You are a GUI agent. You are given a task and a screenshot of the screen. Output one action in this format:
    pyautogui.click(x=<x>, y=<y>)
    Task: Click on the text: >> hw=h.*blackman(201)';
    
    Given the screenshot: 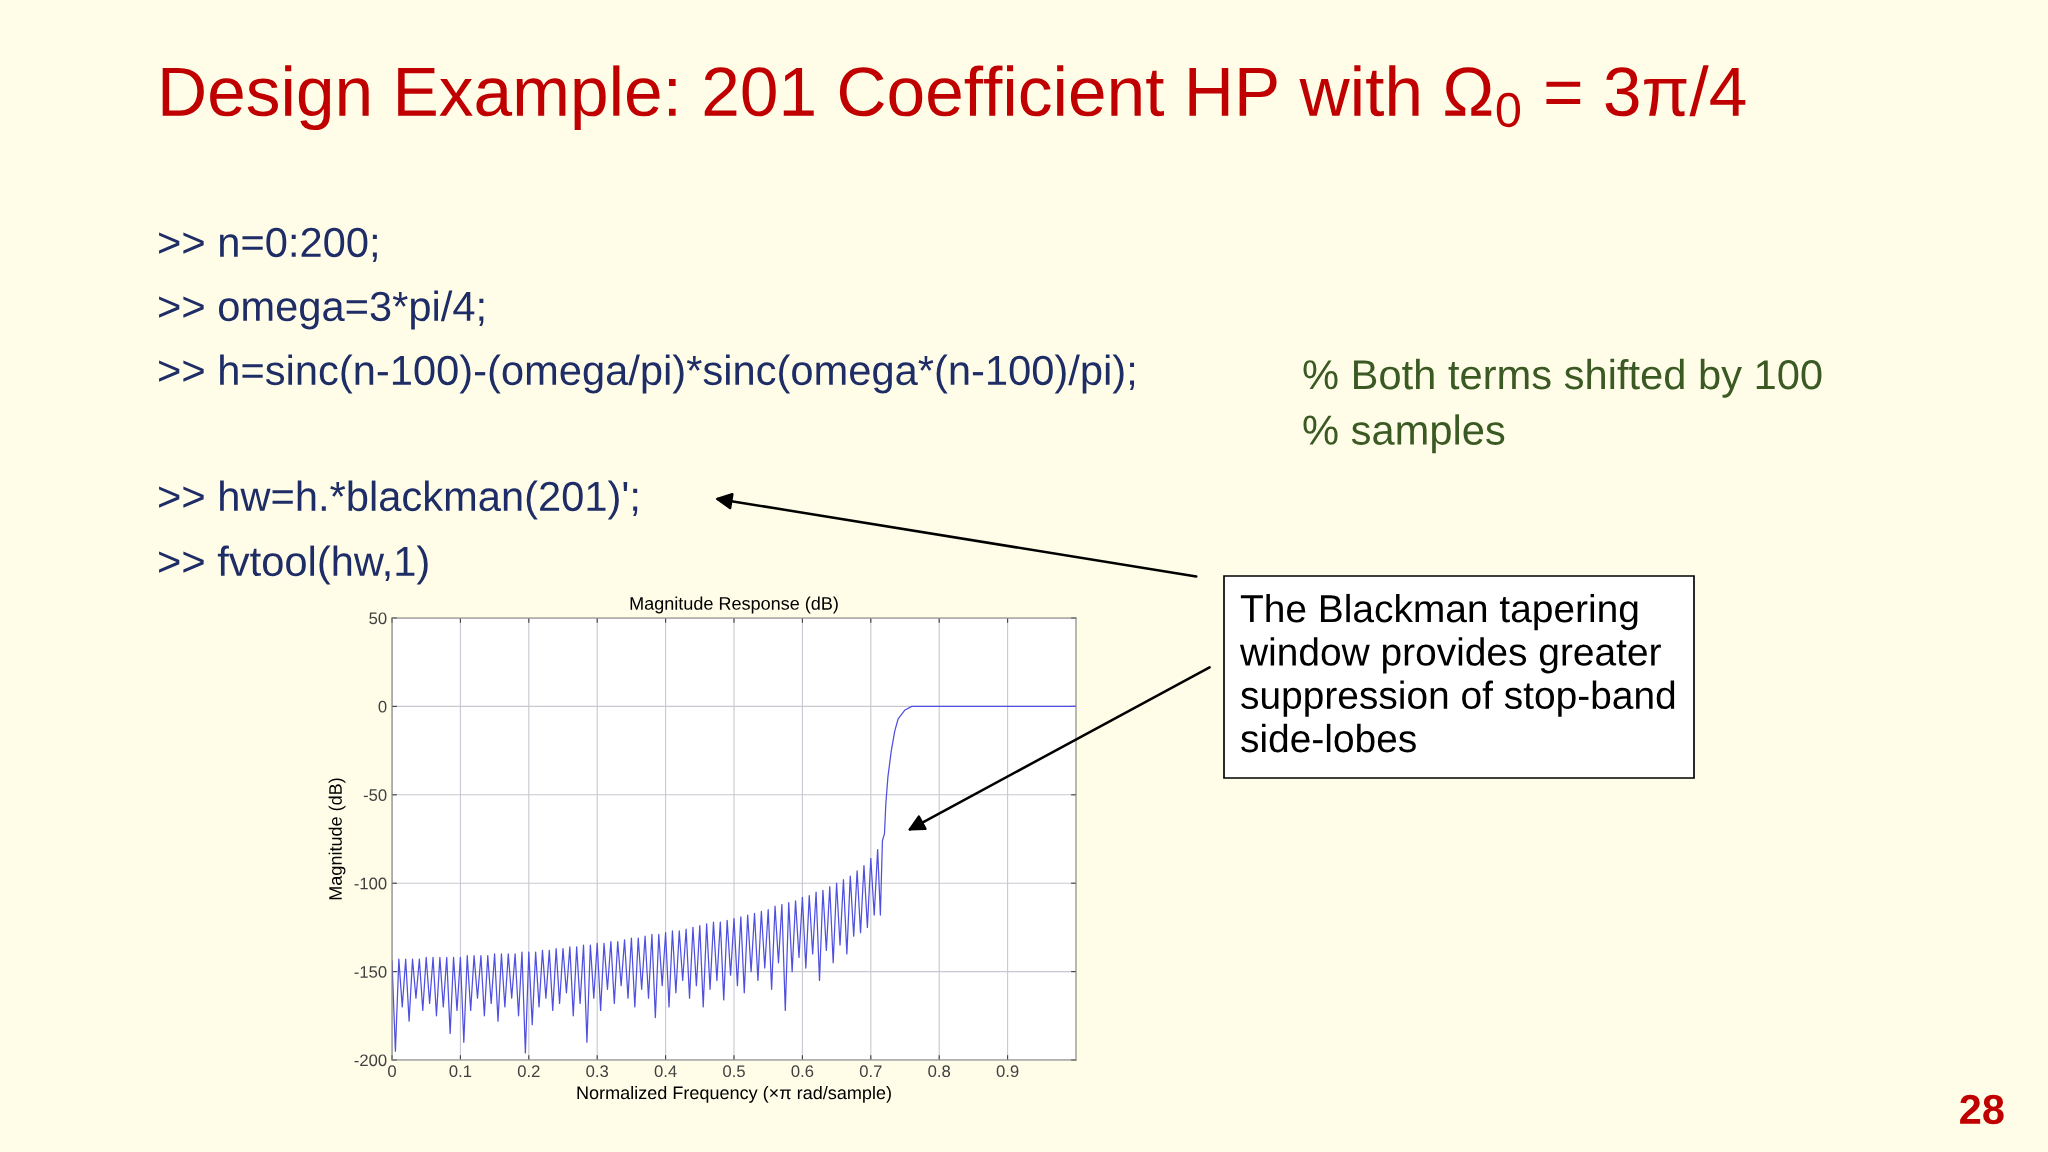 What is the action you would take?
    pyautogui.click(x=398, y=500)
    